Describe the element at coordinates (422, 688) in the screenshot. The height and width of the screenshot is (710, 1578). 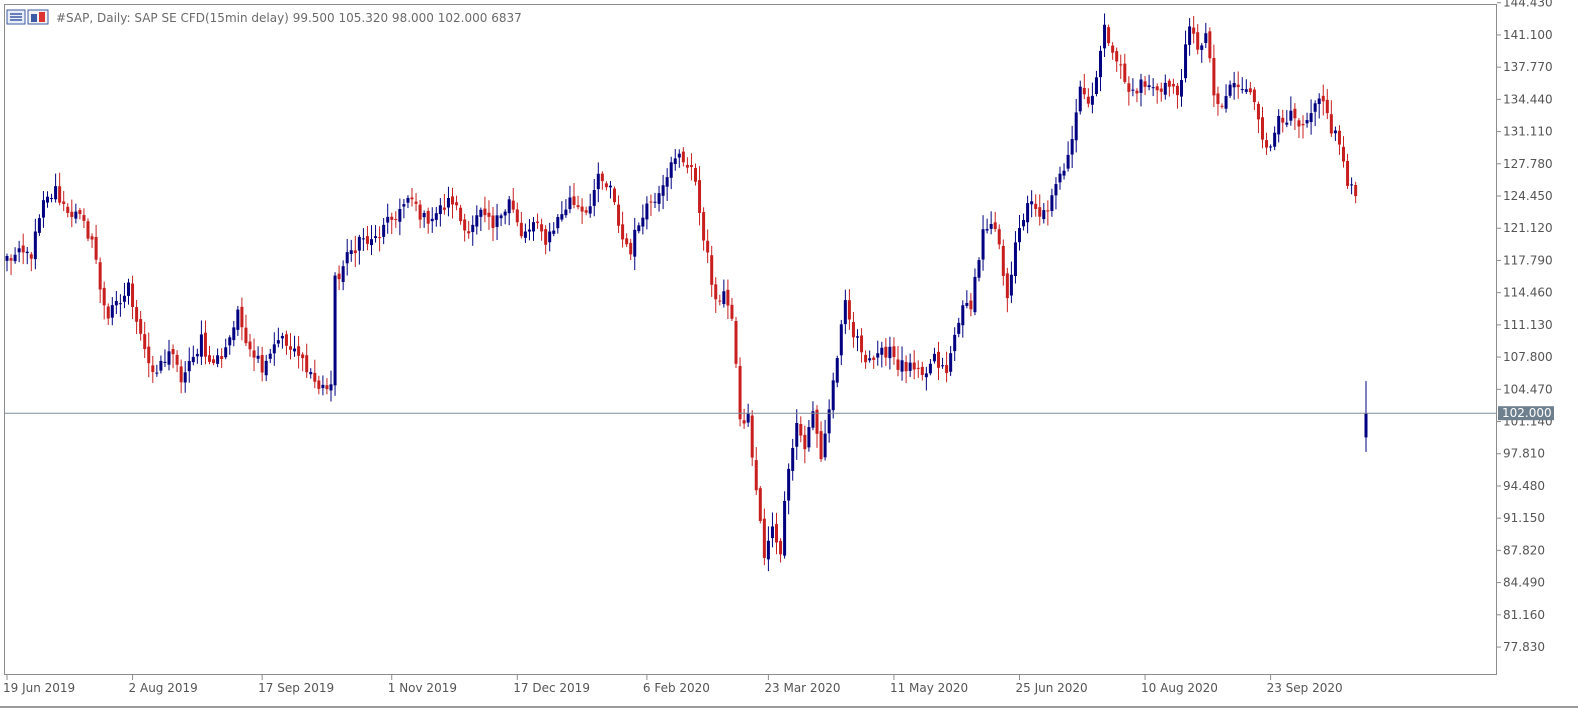
I see `x-tick-label: 1 Nov 2019` at that location.